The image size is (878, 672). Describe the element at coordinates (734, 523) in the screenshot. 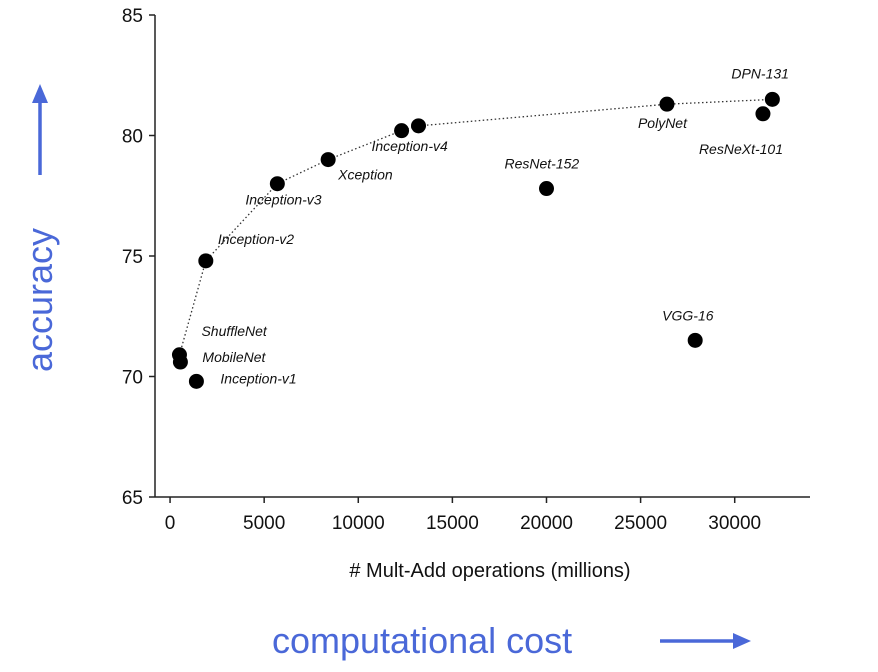

I see `x-tick-label: 30000` at that location.